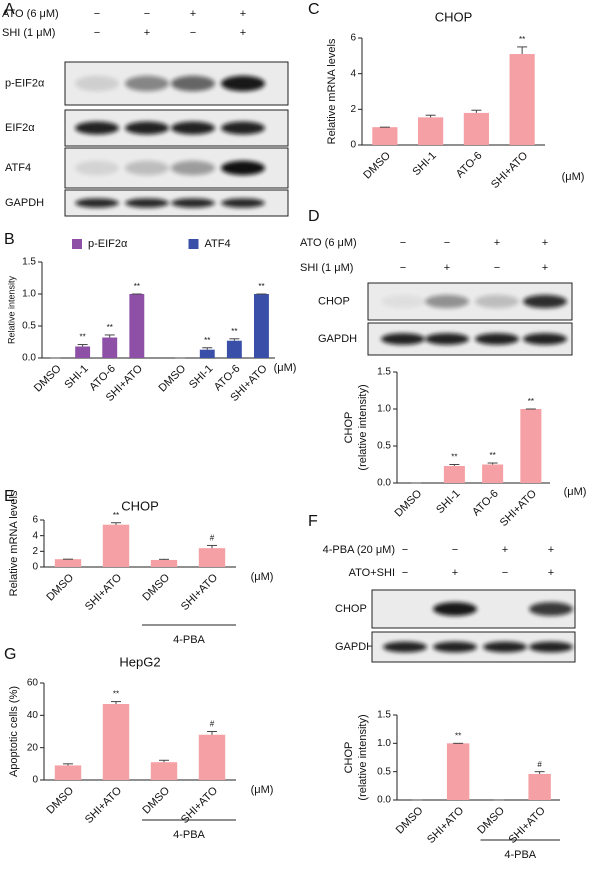 The height and width of the screenshot is (870, 600). I want to click on treatment-label: 4-PBA (20 μM), so click(359, 550).